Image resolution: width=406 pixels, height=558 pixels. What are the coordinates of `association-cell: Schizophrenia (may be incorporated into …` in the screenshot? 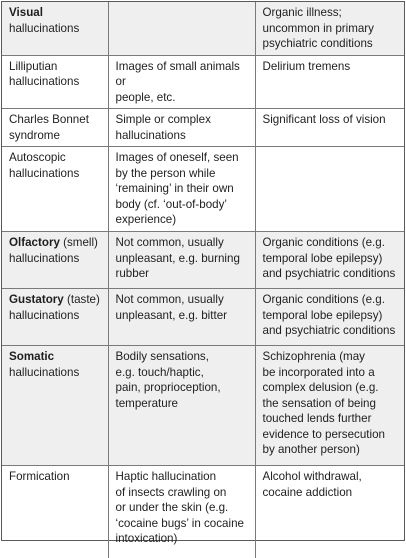 It's located at (329, 405).